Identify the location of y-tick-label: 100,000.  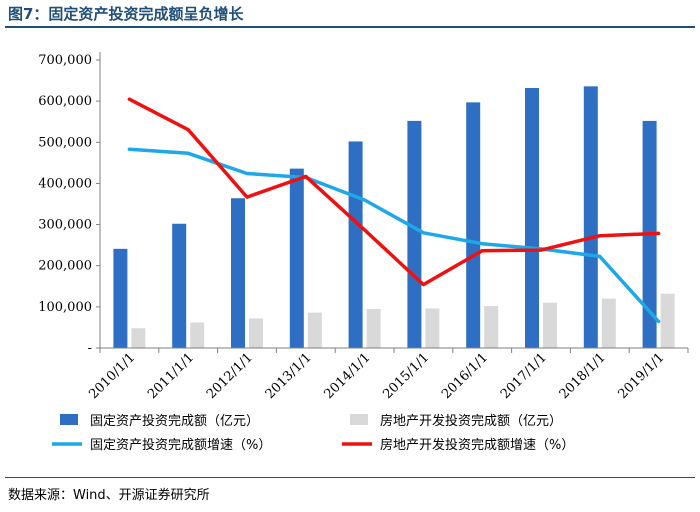
(65, 307).